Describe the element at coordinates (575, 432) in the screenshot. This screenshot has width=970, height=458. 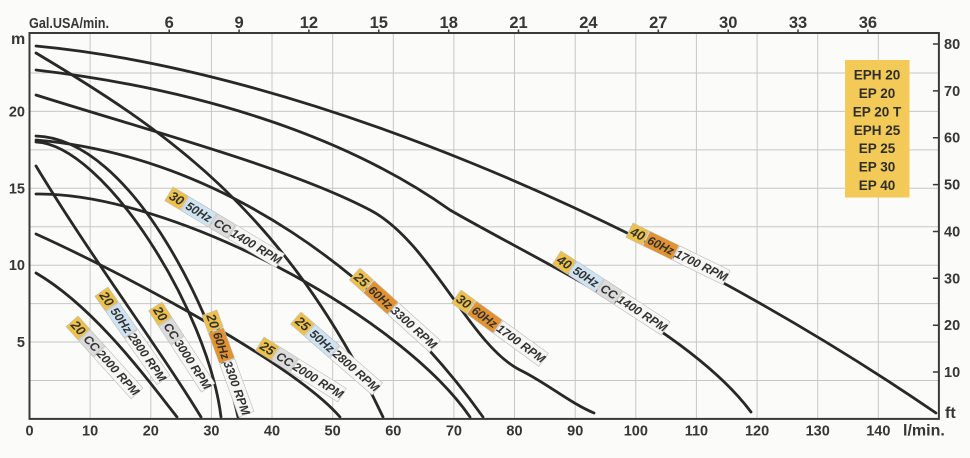
I see `svg-text: 90` at that location.